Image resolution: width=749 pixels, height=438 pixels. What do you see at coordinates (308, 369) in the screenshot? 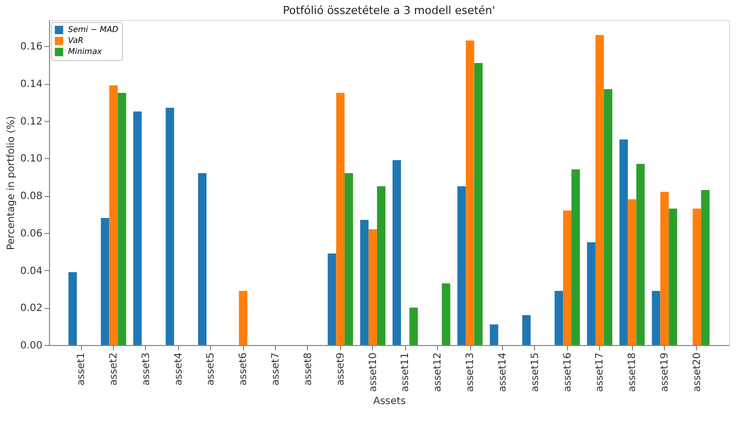
I see `x-tick-label: asset8` at bounding box center [308, 369].